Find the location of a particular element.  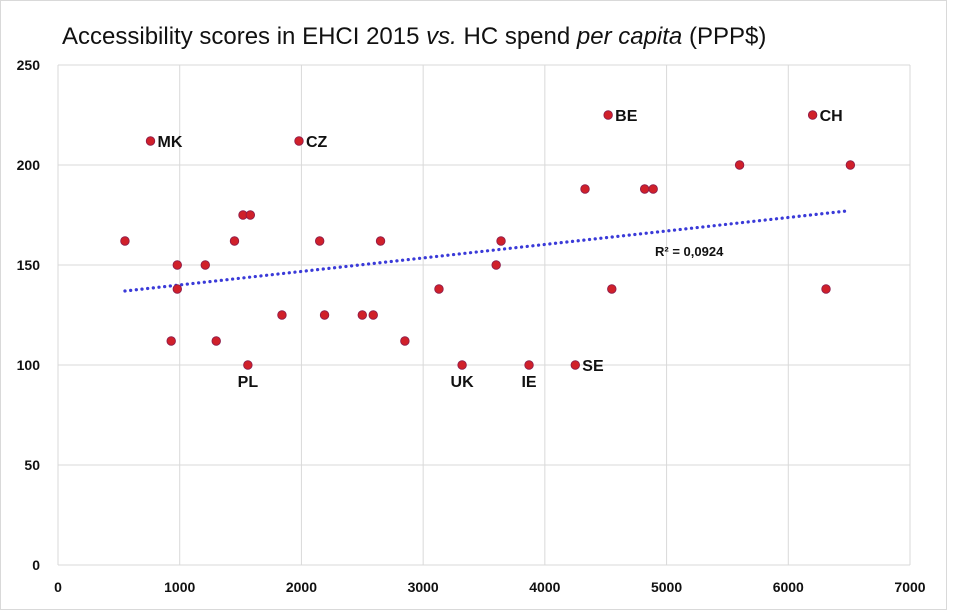

x-tick-label: 1000 is located at coordinates (179, 587).